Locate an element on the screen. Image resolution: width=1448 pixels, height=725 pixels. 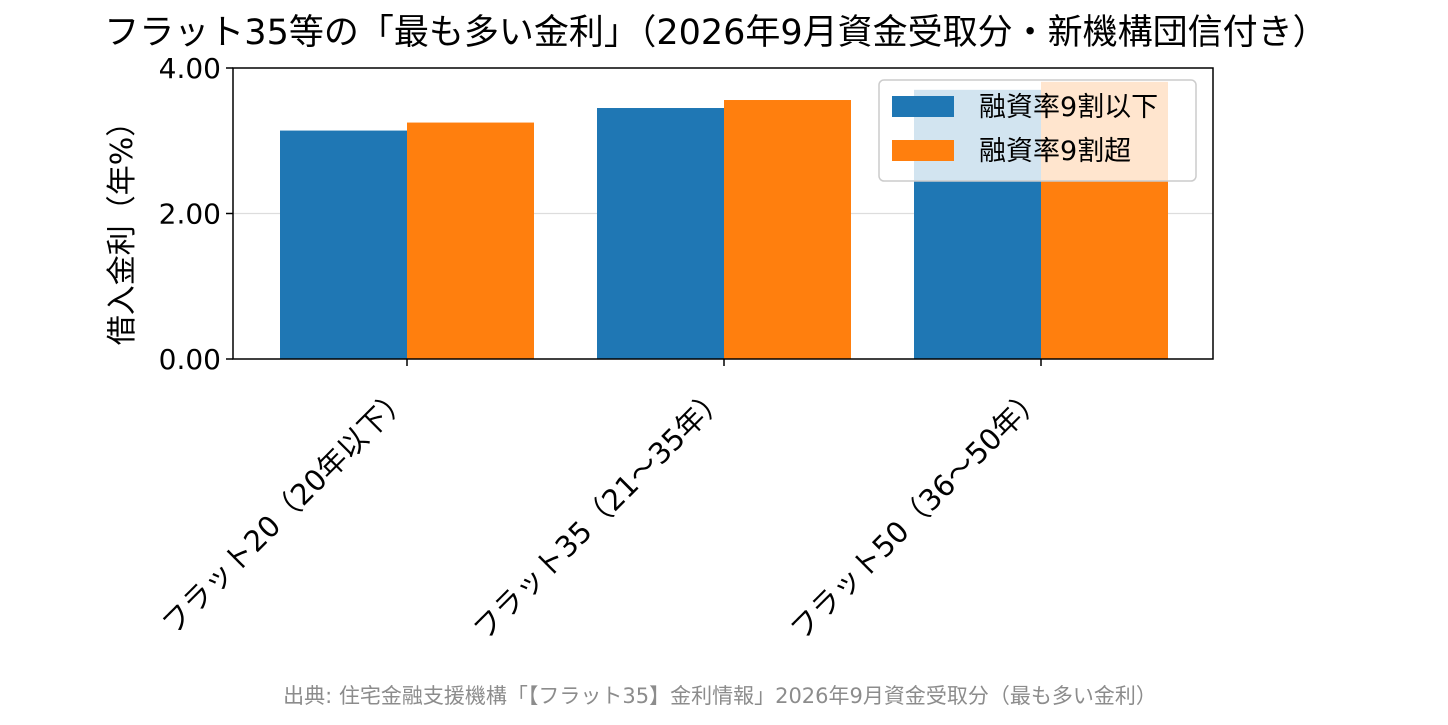
y-tick-label: 4.00 is located at coordinates (190, 68).